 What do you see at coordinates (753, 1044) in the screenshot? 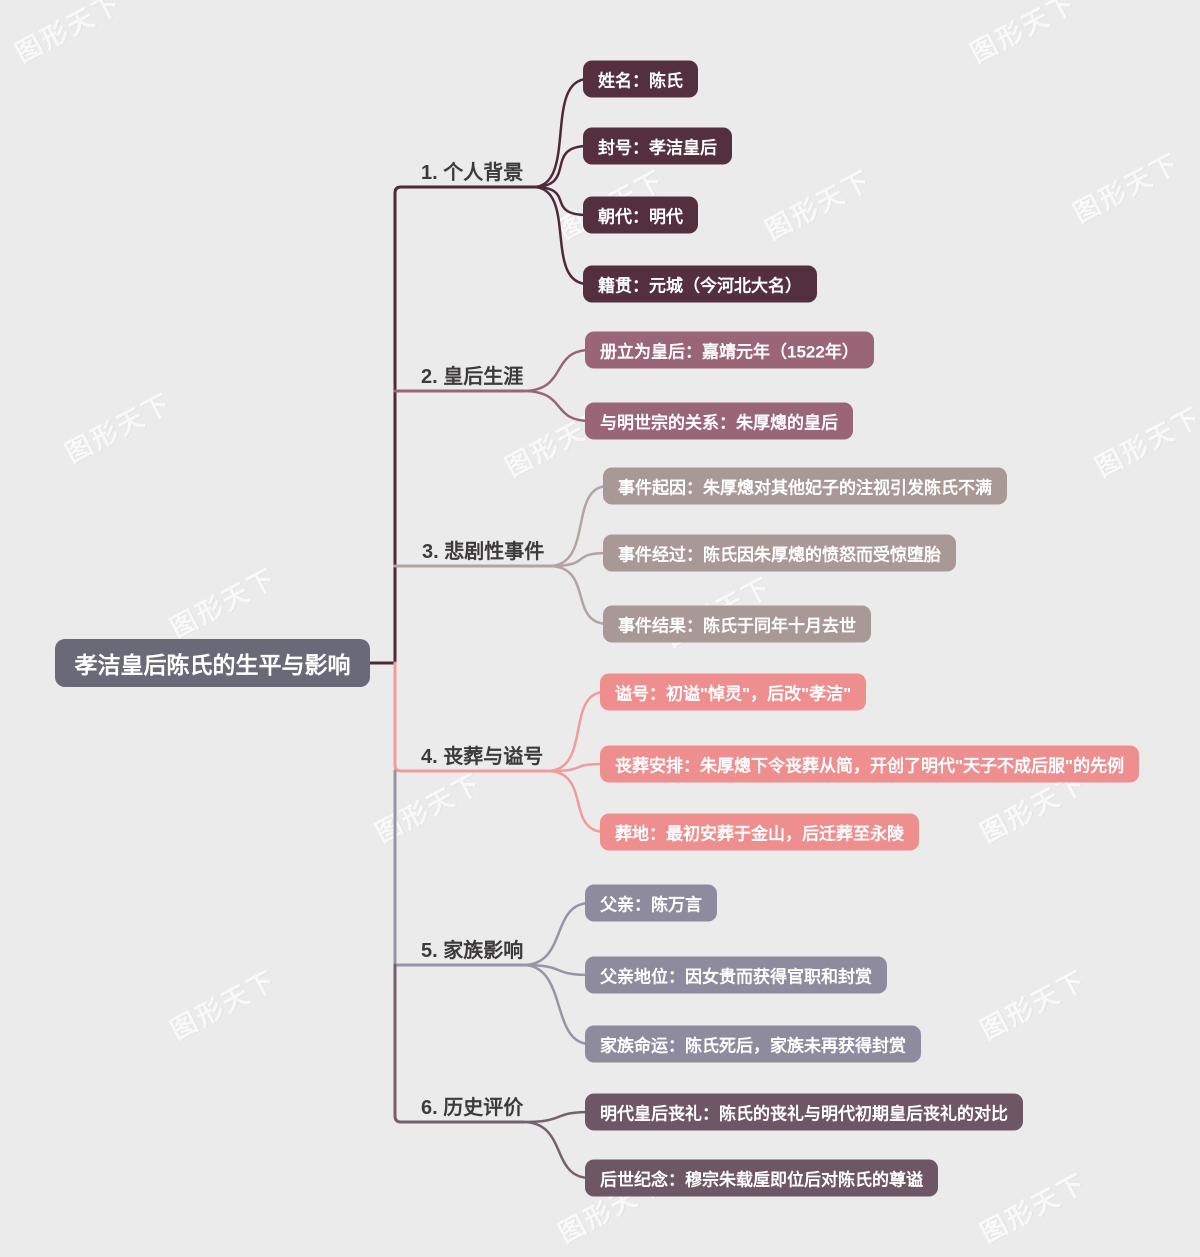
I see `node-family-fate: 家族命运：陈氏死后，家族未再获得封赏` at bounding box center [753, 1044].